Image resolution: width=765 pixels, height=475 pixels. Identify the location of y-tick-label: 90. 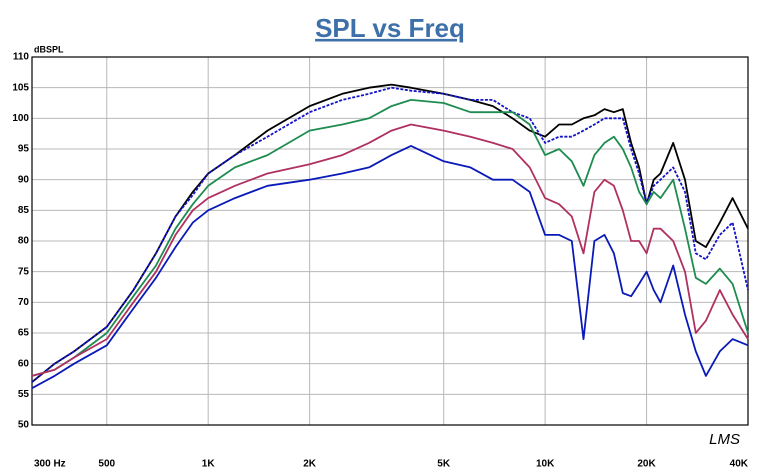
(24, 179).